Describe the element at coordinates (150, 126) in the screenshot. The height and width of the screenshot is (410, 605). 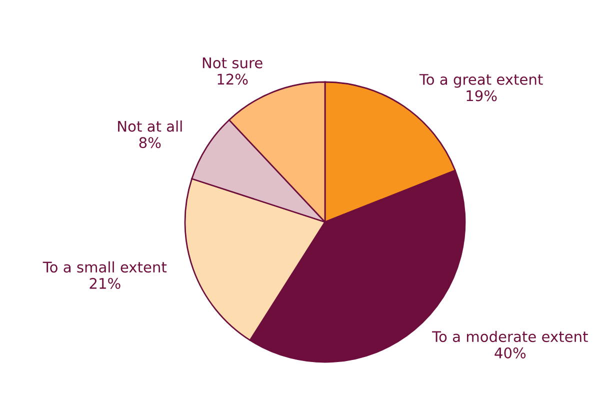
I see `slice-label: Not at all` at that location.